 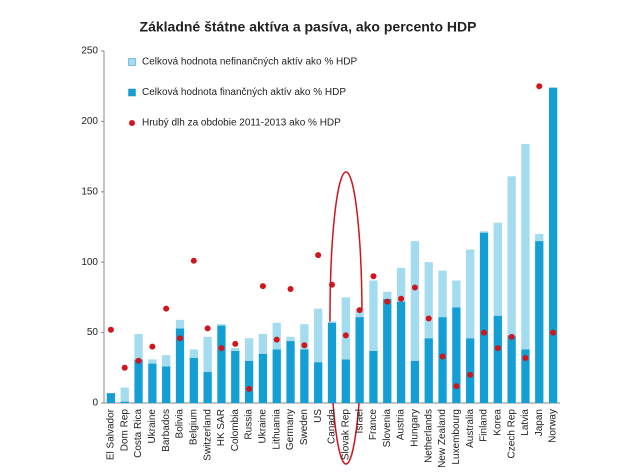 I want to click on x-tick-label: Latvia, so click(x=525, y=422).